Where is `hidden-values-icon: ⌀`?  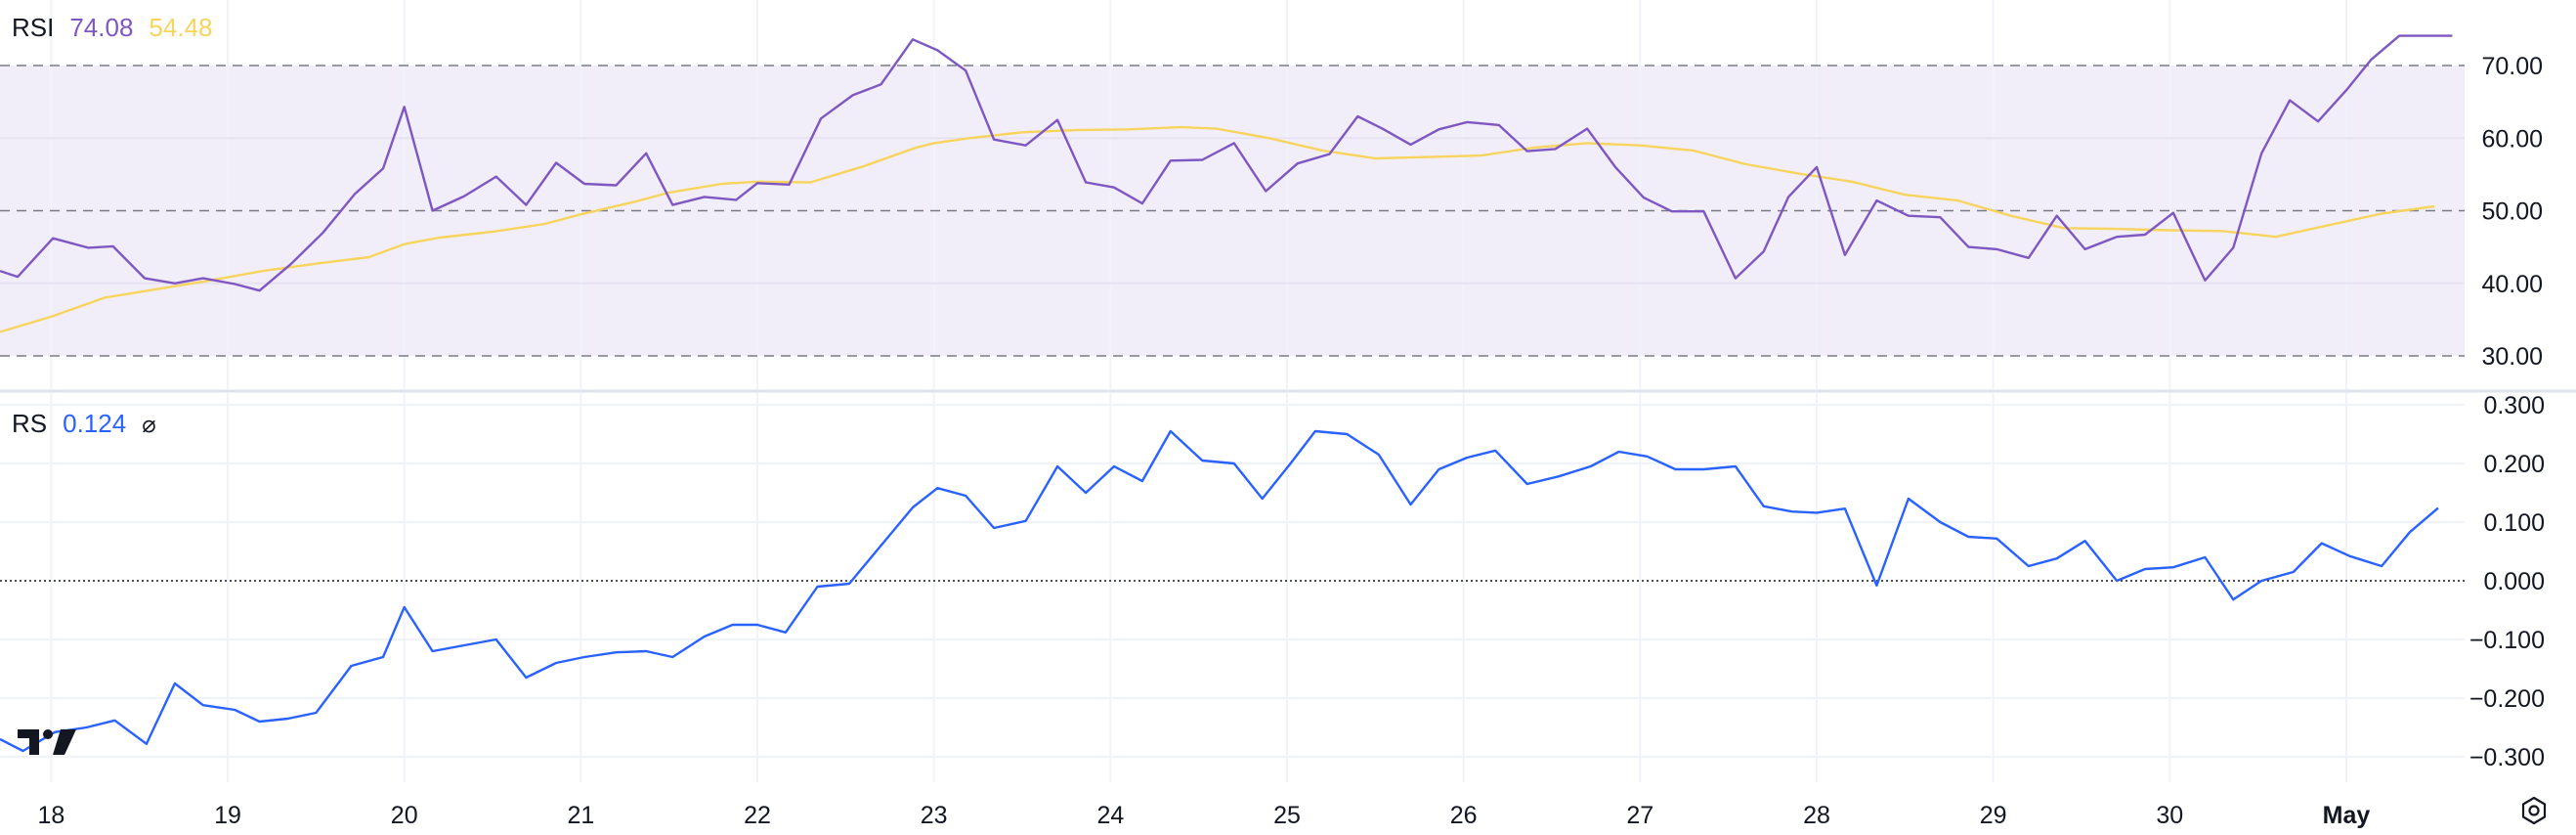
hidden-values-icon: ⌀ is located at coordinates (149, 424).